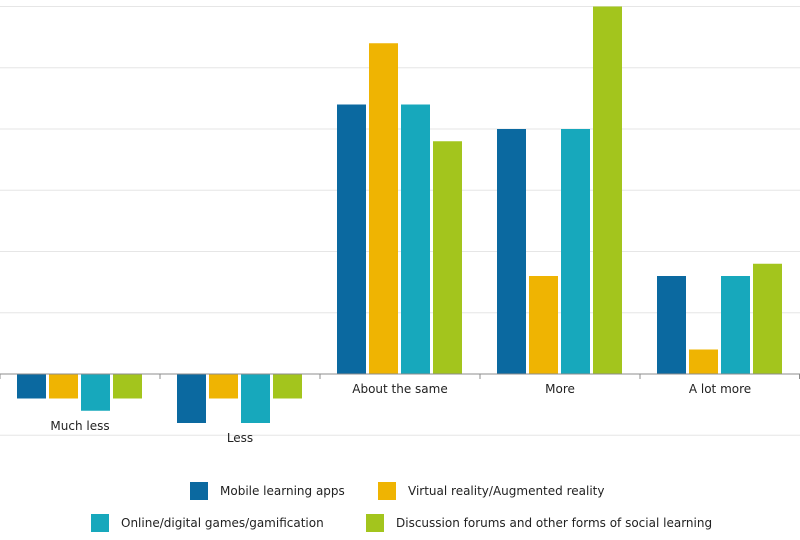  I want to click on legend-label: Virtual reality/Augmented reality, so click(506, 491).